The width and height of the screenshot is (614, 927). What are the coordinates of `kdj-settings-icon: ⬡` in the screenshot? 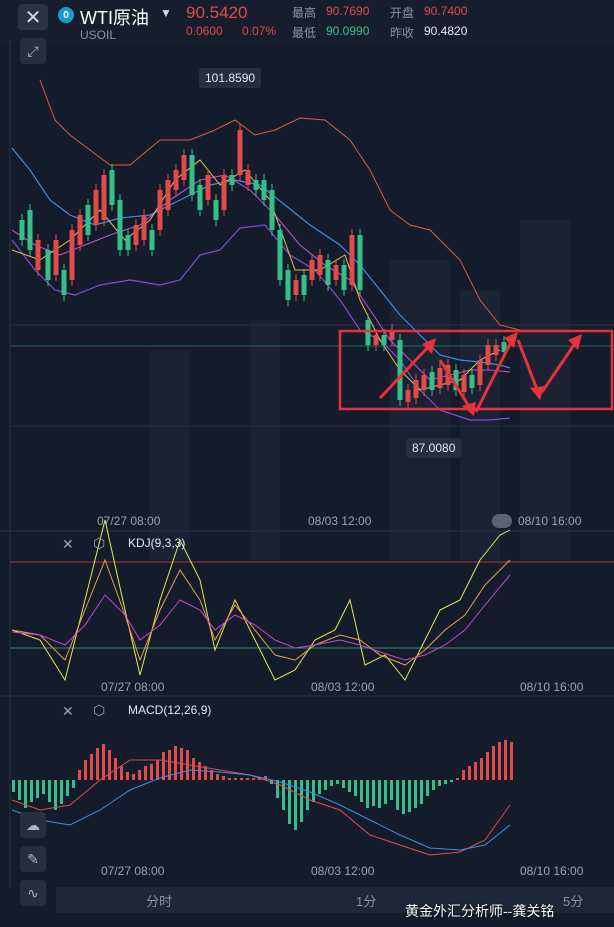 It's located at (99, 543).